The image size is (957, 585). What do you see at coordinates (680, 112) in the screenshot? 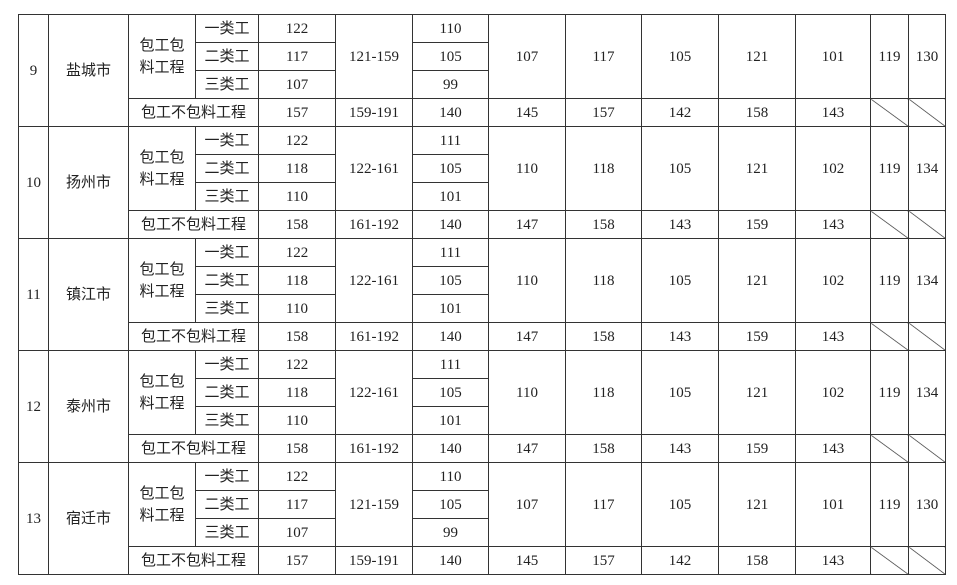
I see `rate-col: 142` at bounding box center [680, 112].